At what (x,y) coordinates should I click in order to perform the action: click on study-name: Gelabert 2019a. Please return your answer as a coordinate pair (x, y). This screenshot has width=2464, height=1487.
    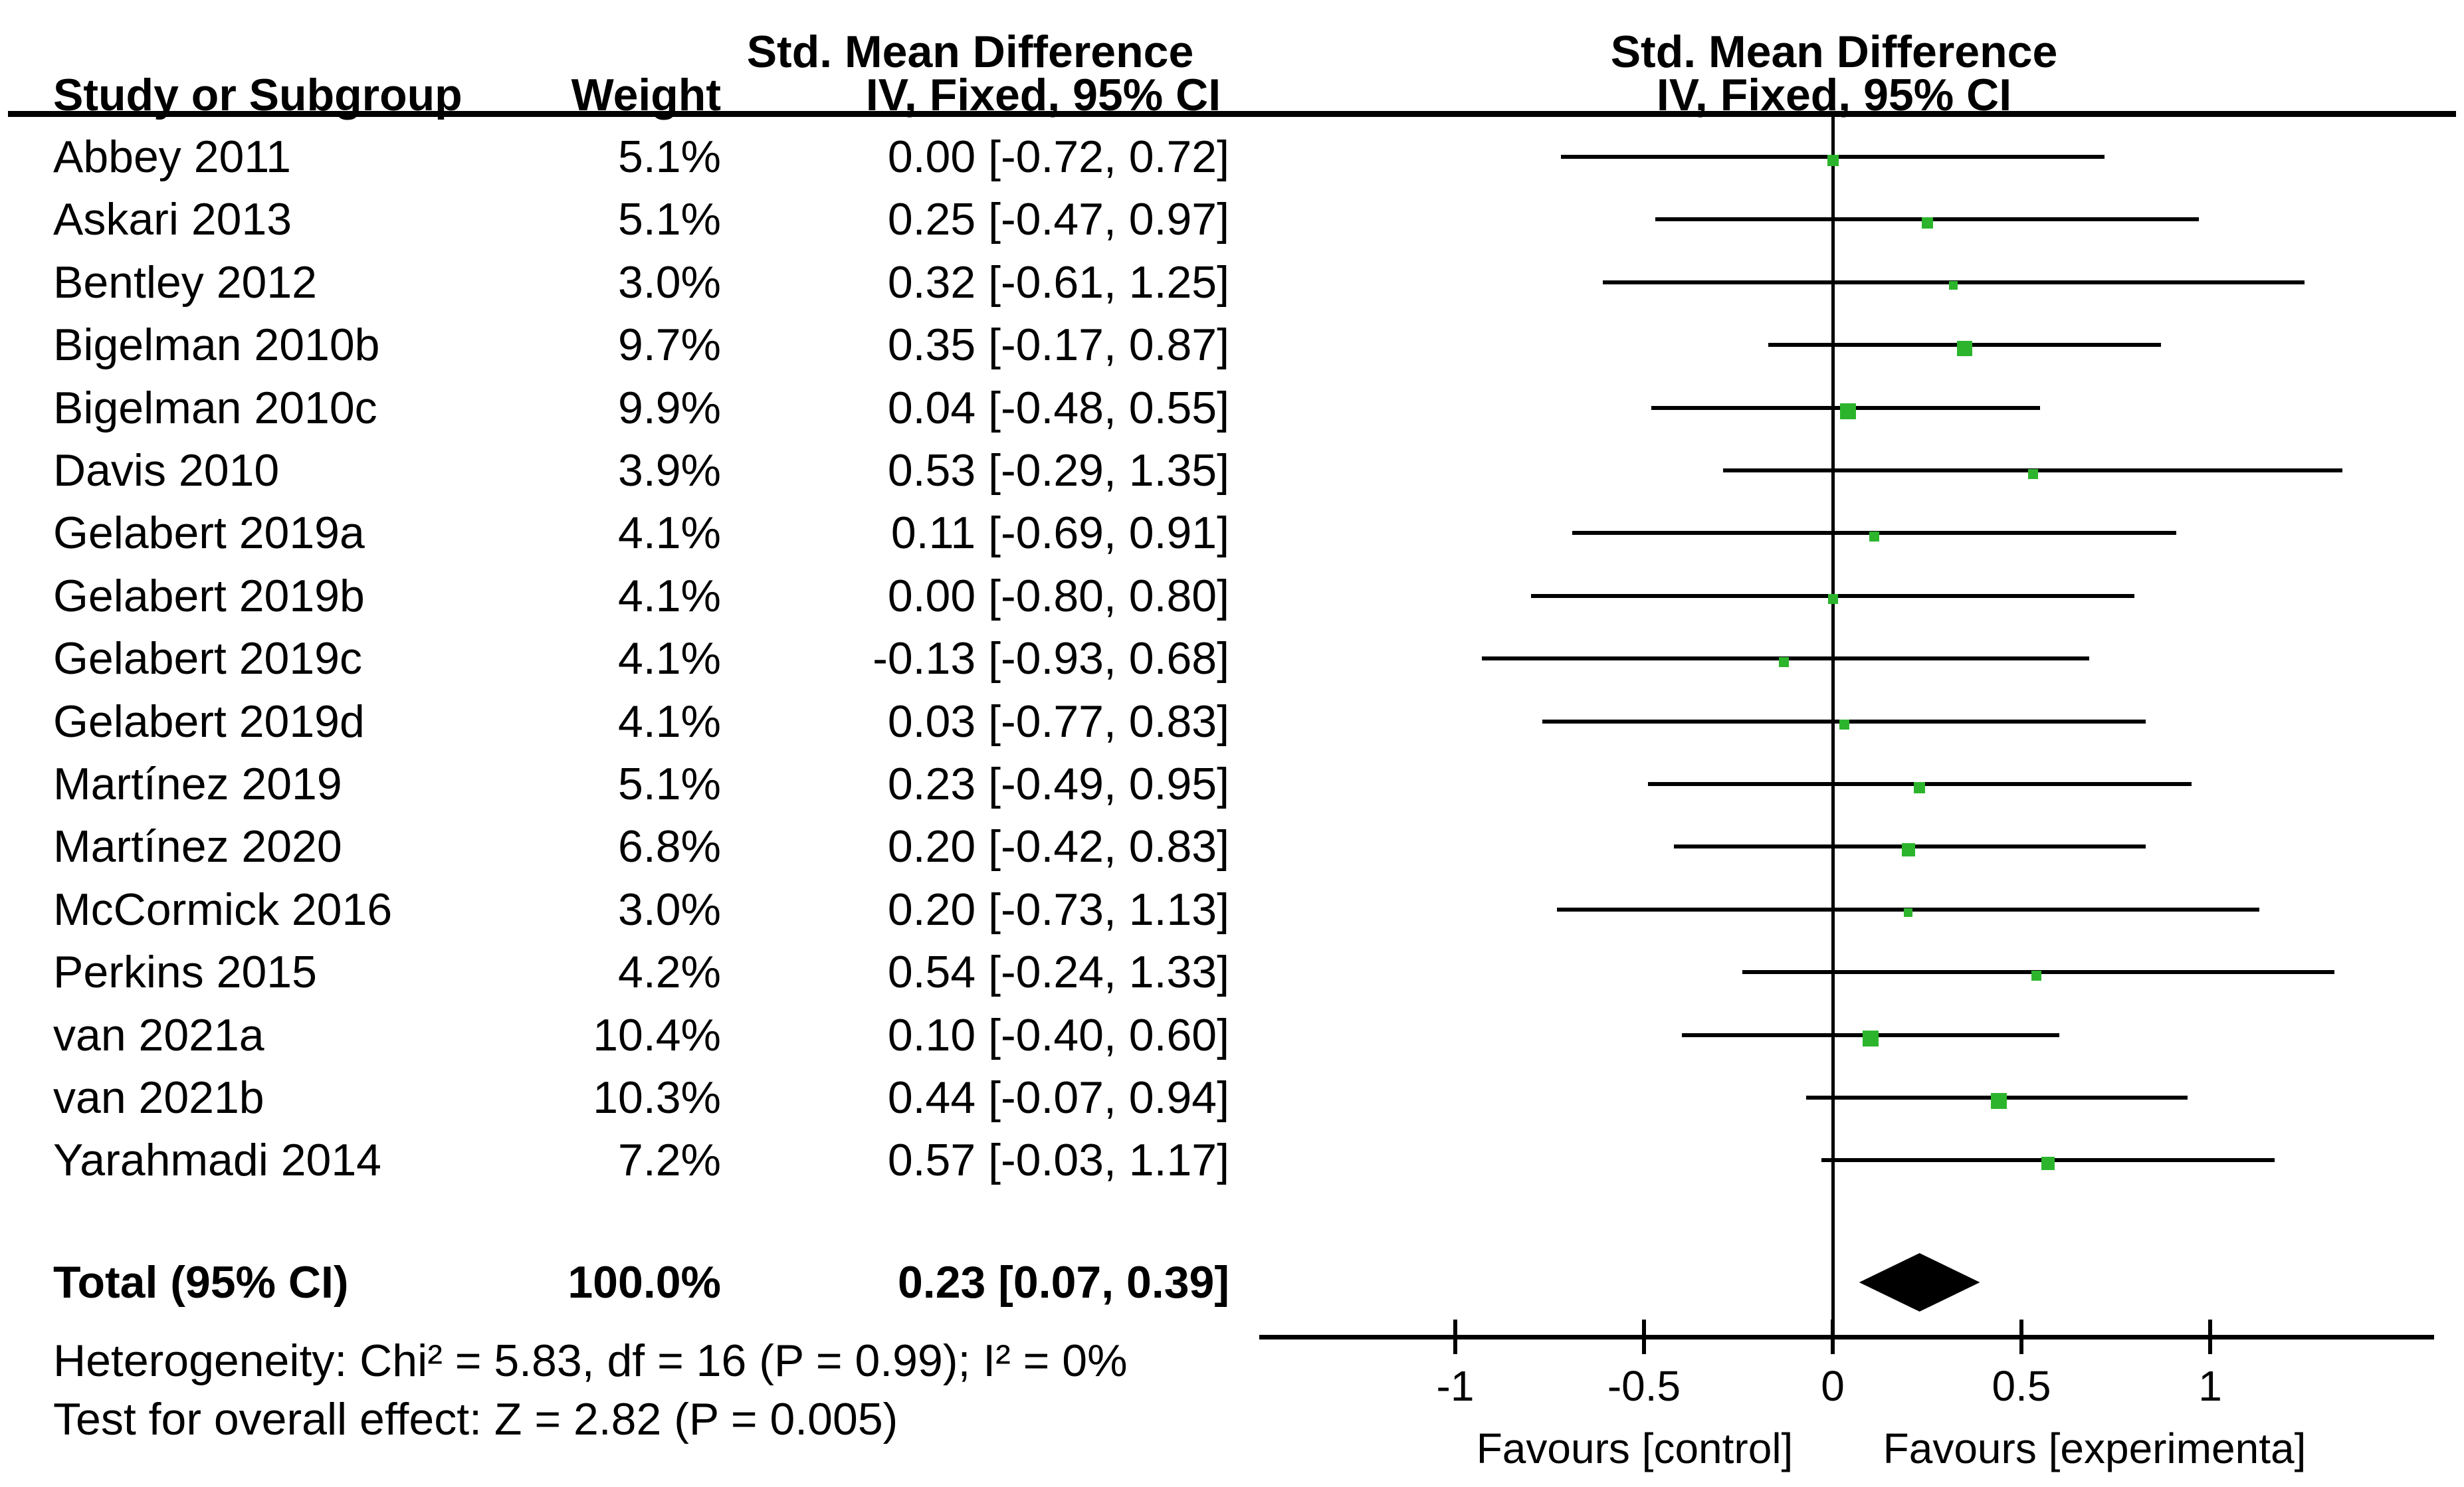
    Looking at the image, I should click on (209, 533).